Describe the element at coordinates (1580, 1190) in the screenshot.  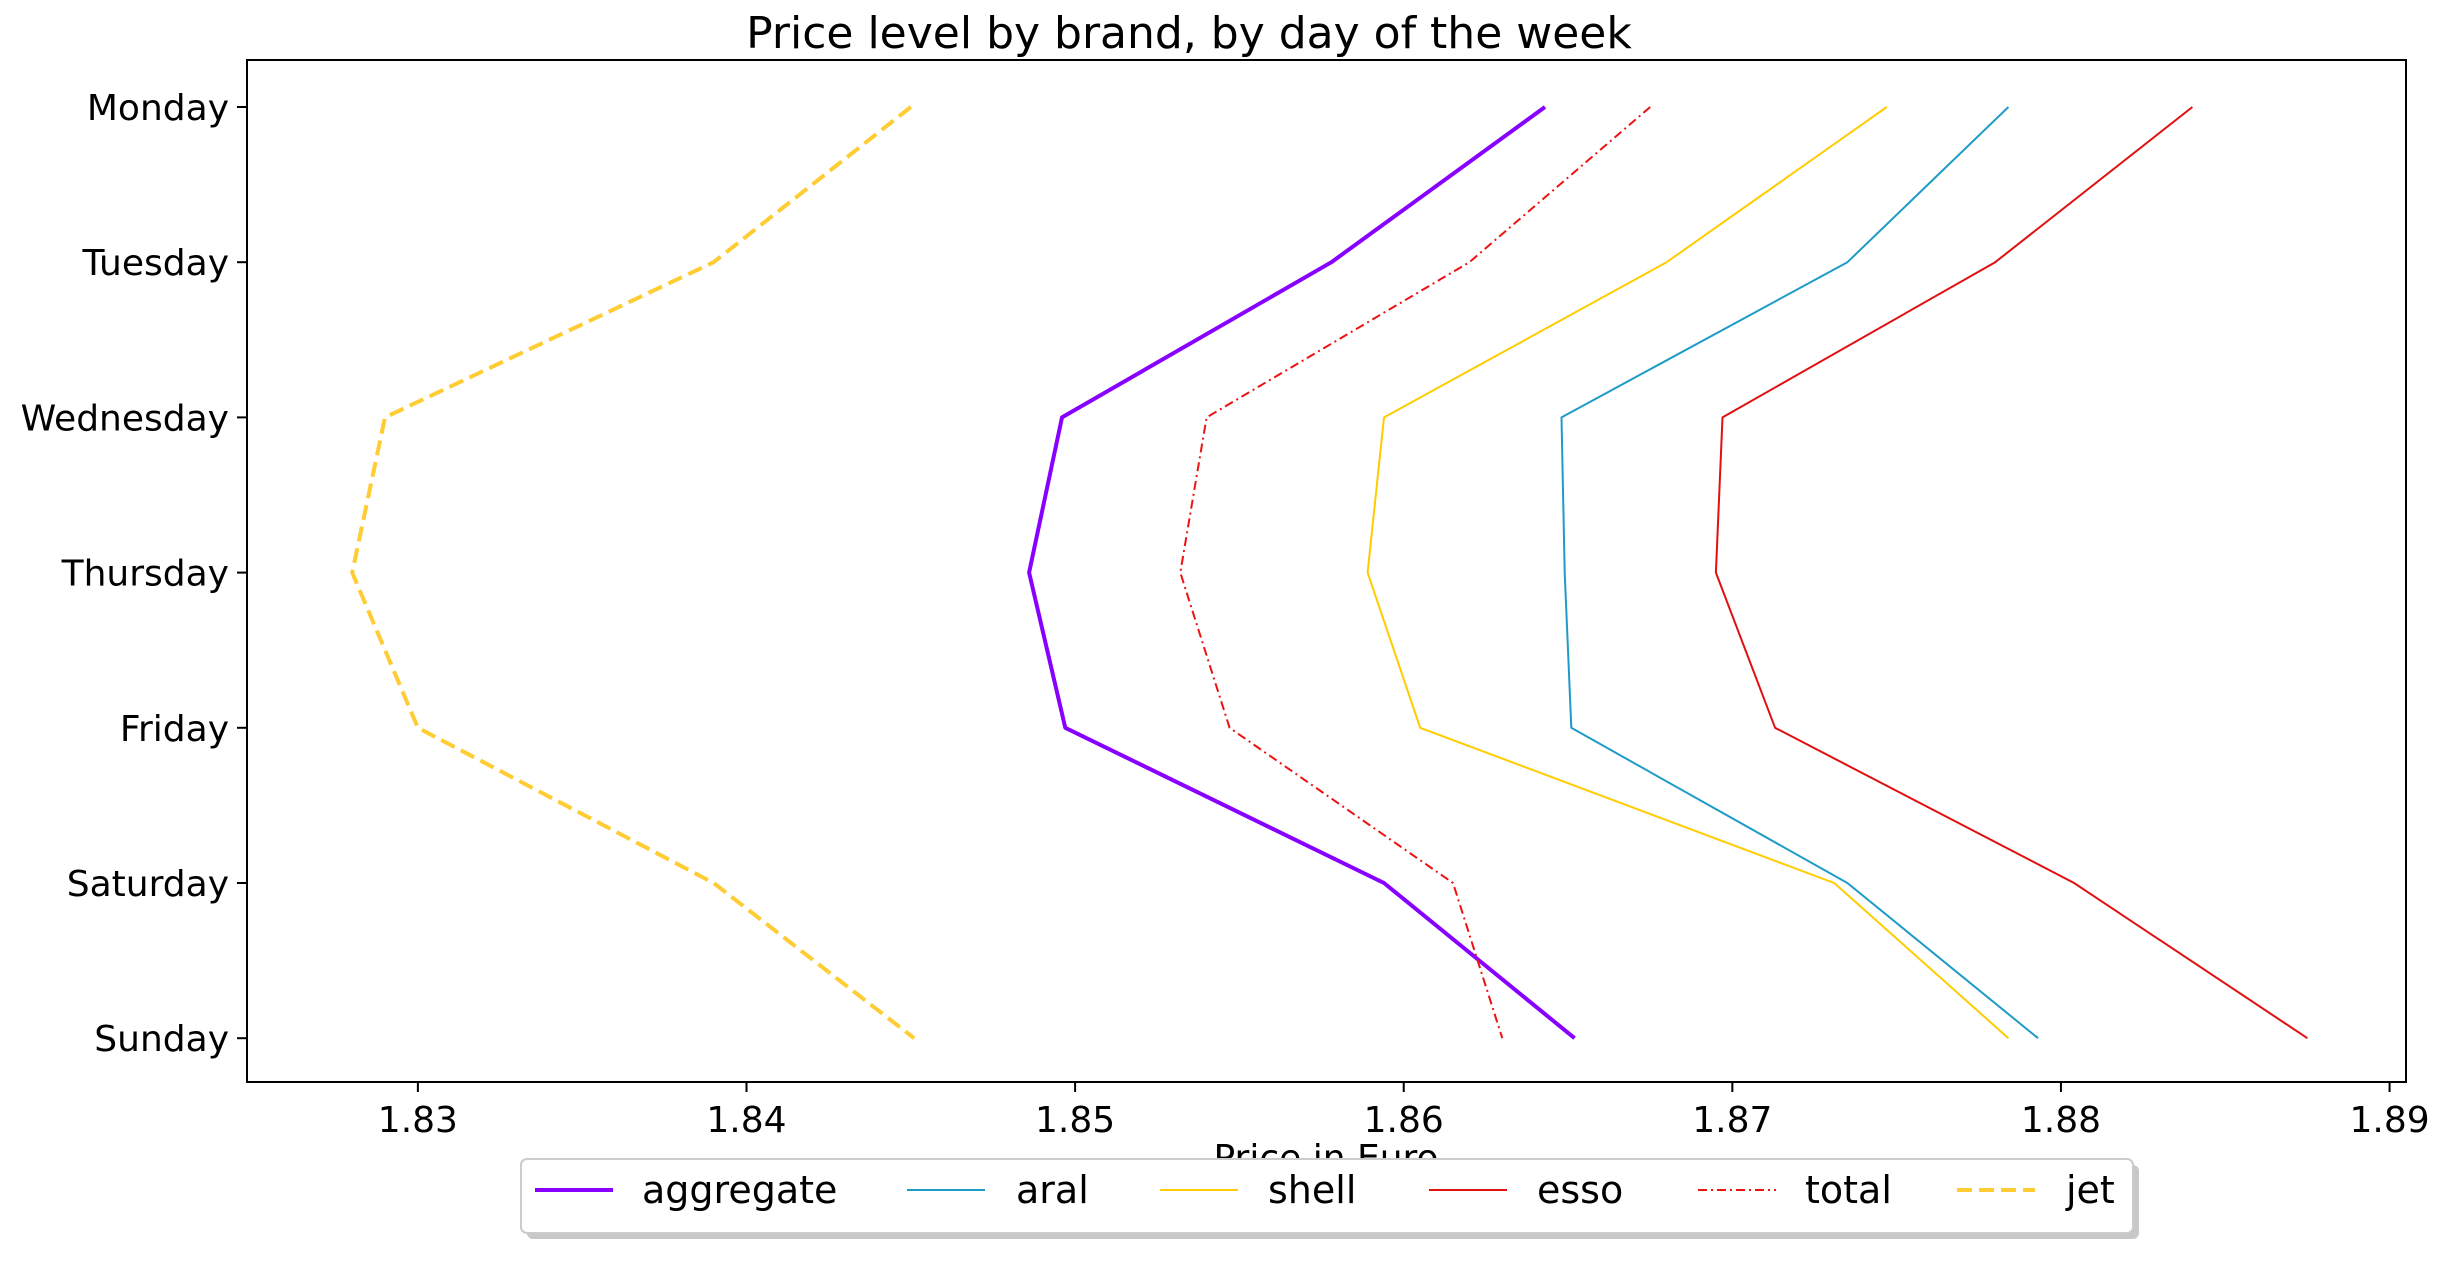
I see `legend-label-esso: esso` at that location.